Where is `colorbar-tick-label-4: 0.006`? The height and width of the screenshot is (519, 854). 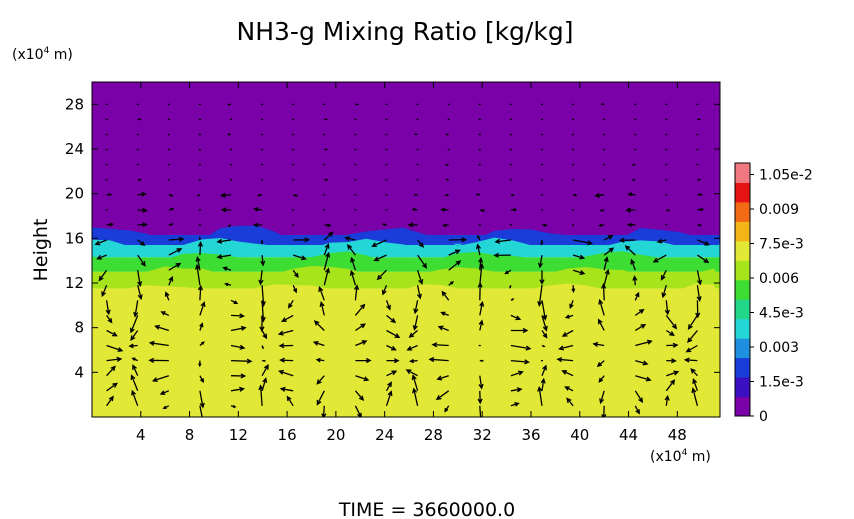 colorbar-tick-label-4: 0.006 is located at coordinates (779, 279).